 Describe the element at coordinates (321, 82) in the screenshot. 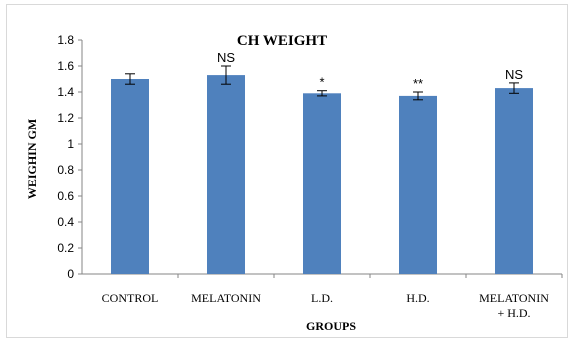

I see `significance-label: *` at that location.